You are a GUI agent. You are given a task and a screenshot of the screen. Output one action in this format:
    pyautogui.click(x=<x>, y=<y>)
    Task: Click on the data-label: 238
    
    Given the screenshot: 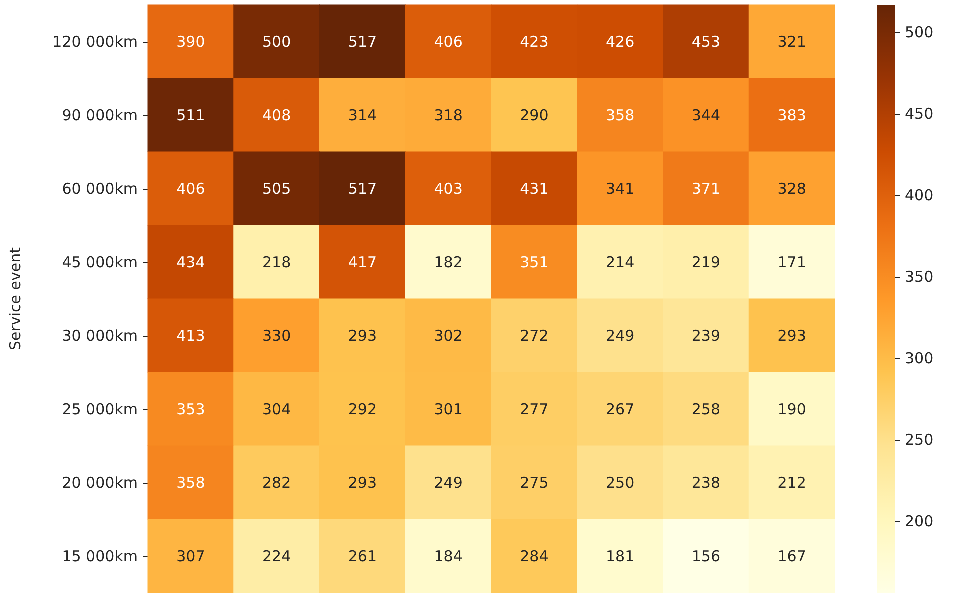 What is the action you would take?
    pyautogui.click(x=706, y=483)
    